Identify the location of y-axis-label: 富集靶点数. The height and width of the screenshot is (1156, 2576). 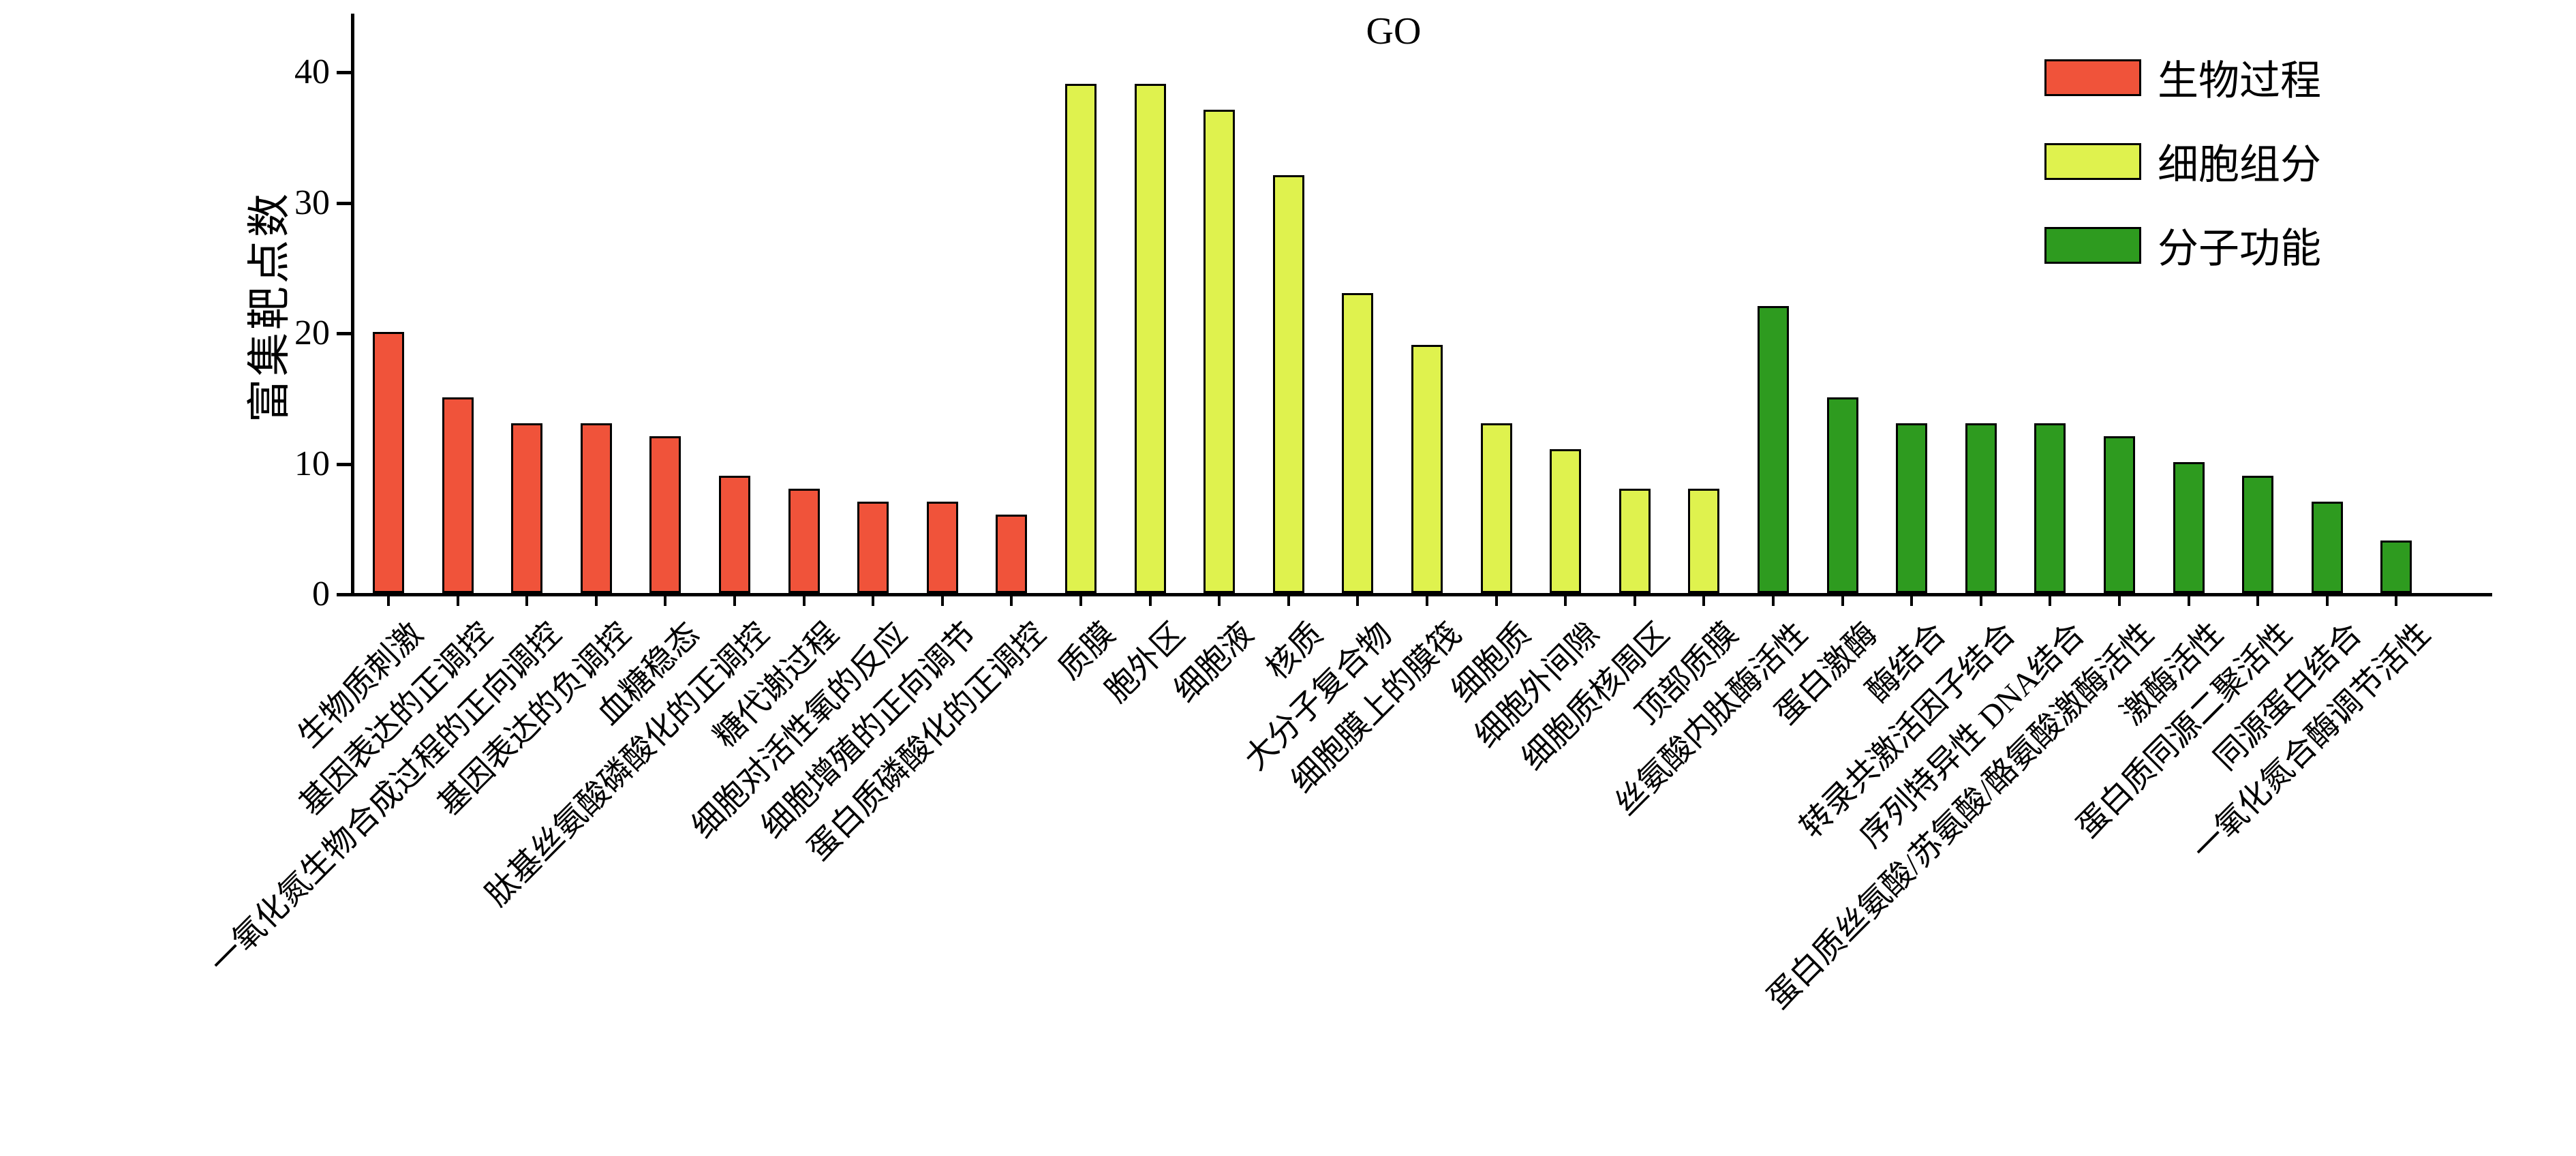
(269, 307).